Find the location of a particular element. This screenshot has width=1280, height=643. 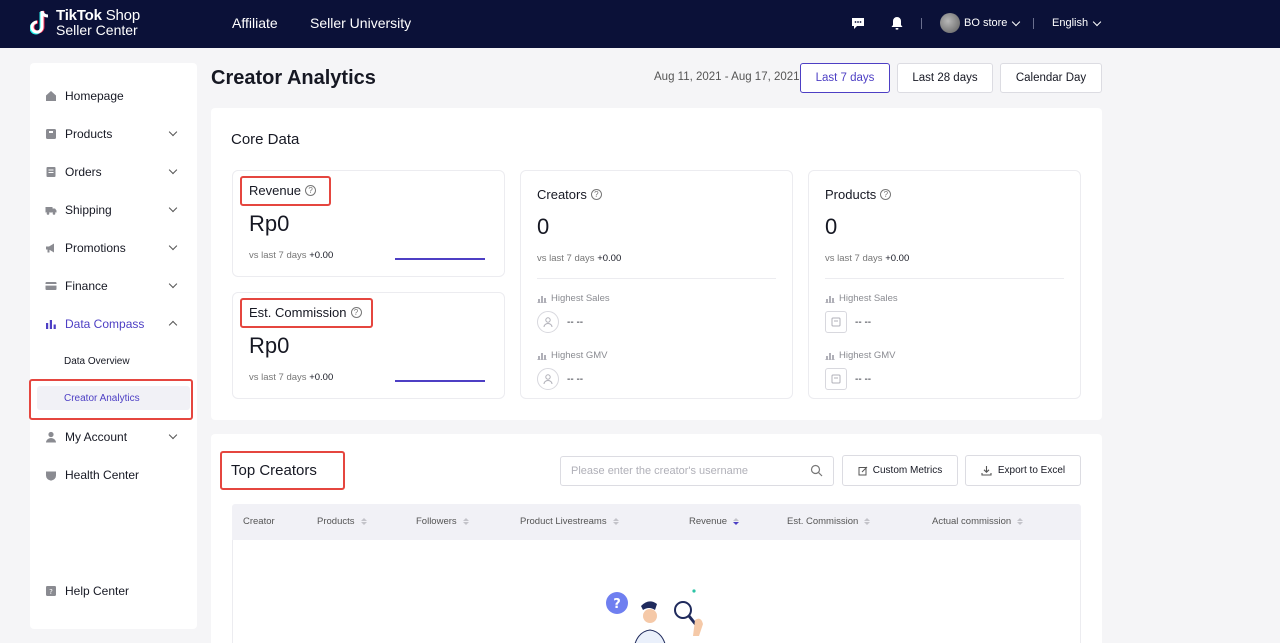

language-switcher: English is located at coordinates (1077, 23).